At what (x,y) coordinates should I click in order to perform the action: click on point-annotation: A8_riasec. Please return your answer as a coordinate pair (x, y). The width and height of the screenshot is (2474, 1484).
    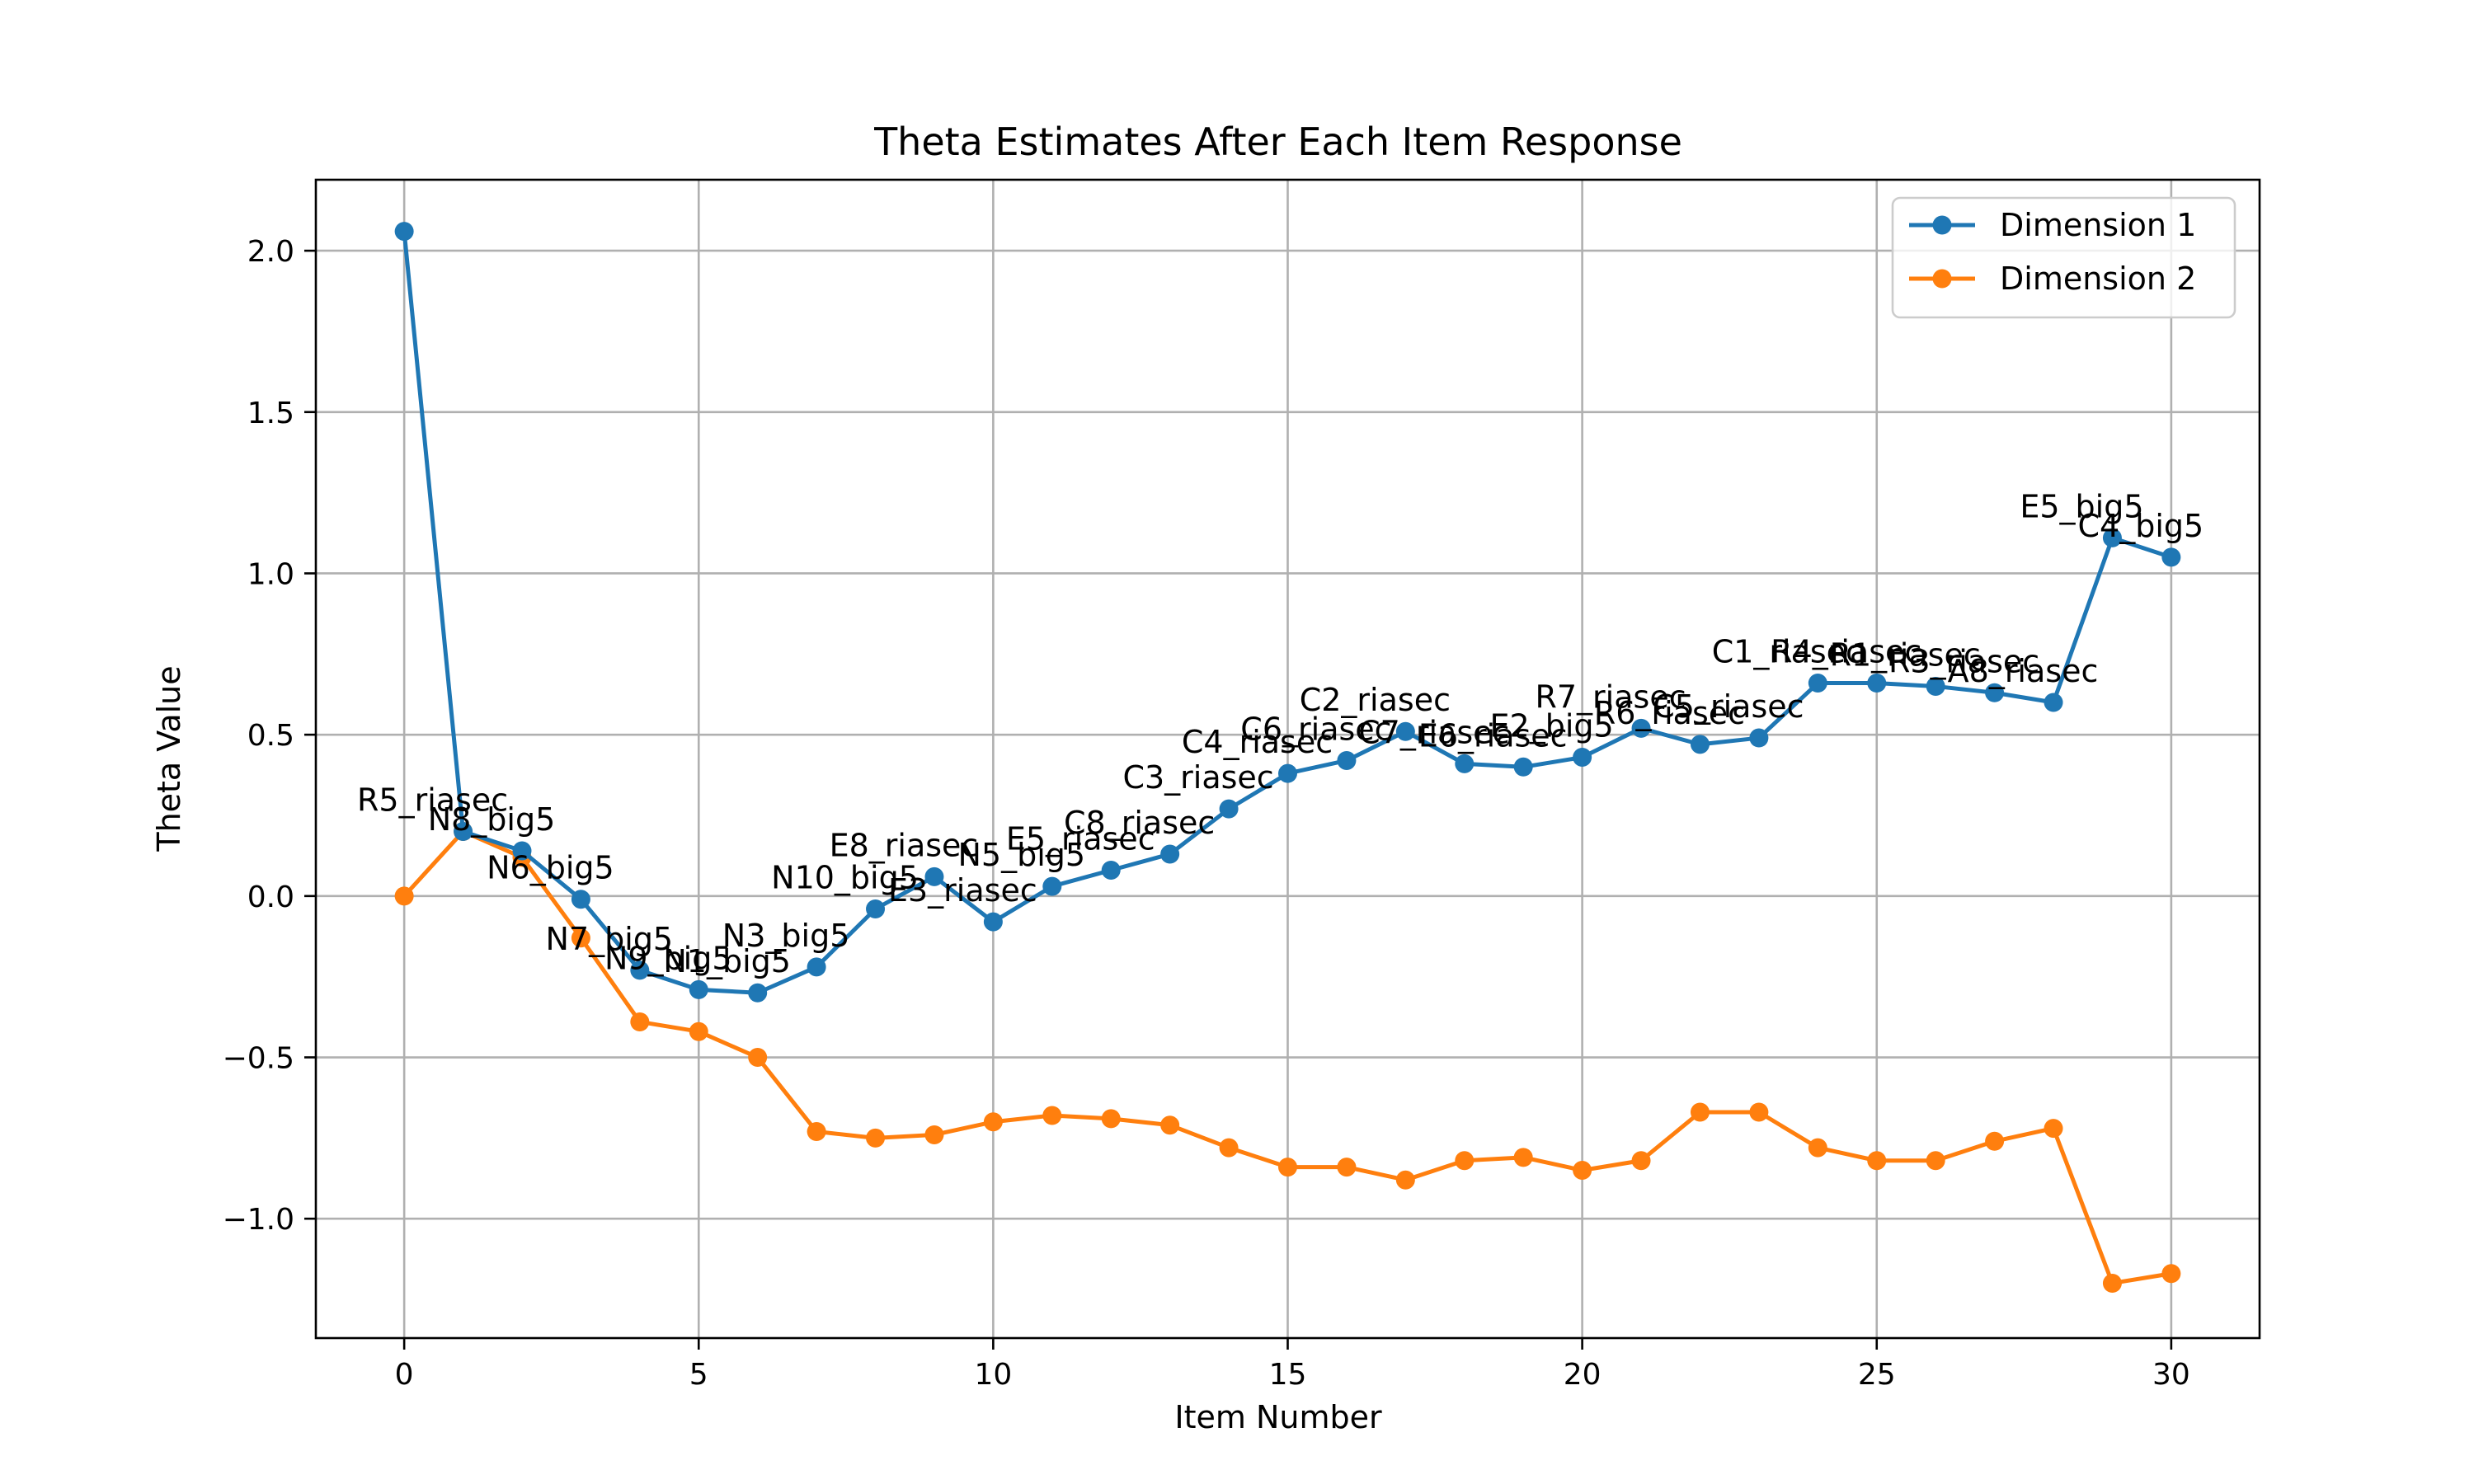
    Looking at the image, I should click on (2023, 671).